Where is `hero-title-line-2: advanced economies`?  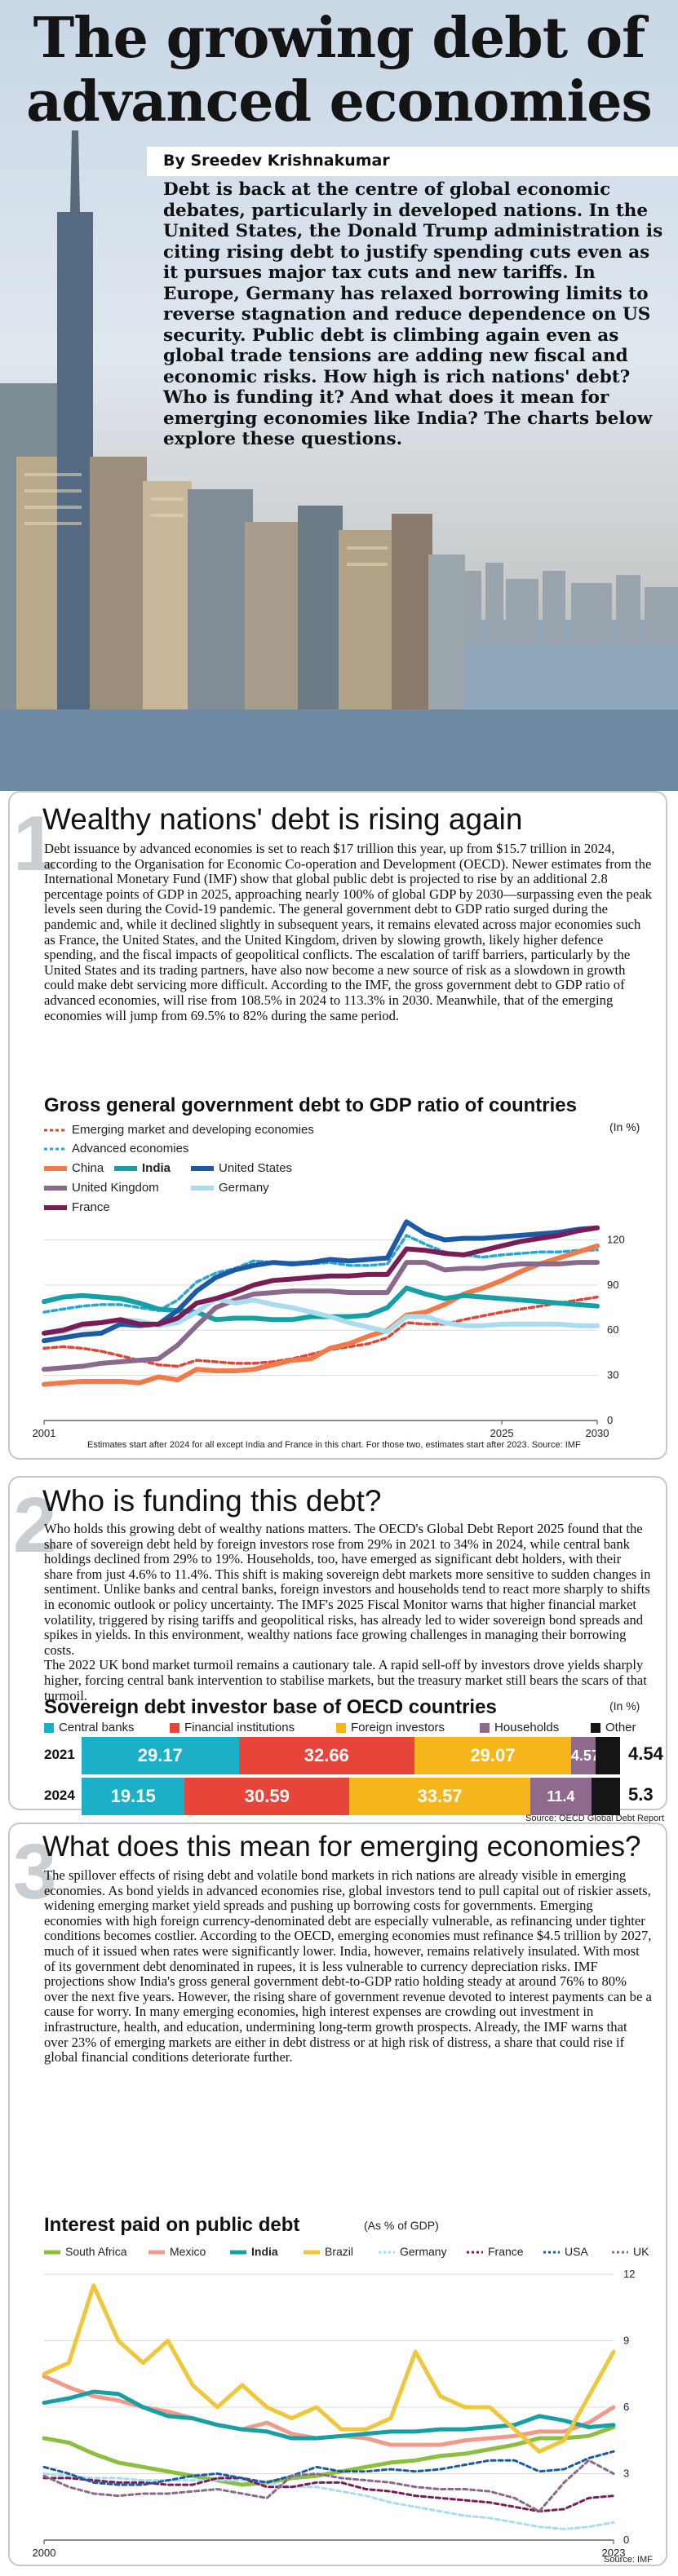
hero-title-line-2: advanced economies is located at coordinates (340, 102).